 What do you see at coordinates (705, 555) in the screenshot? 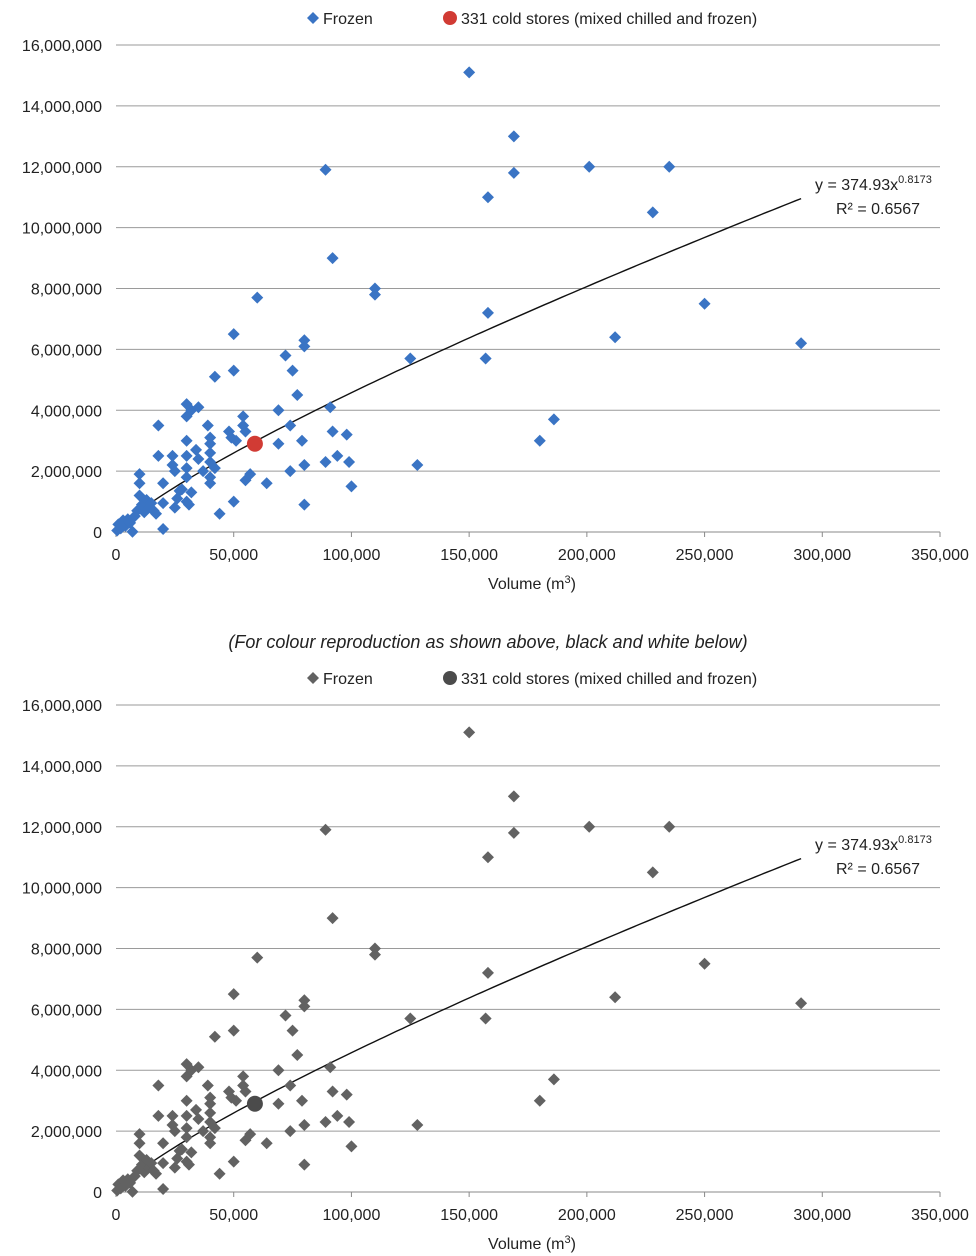
I see `x-tick-label: 250,000` at bounding box center [705, 555].